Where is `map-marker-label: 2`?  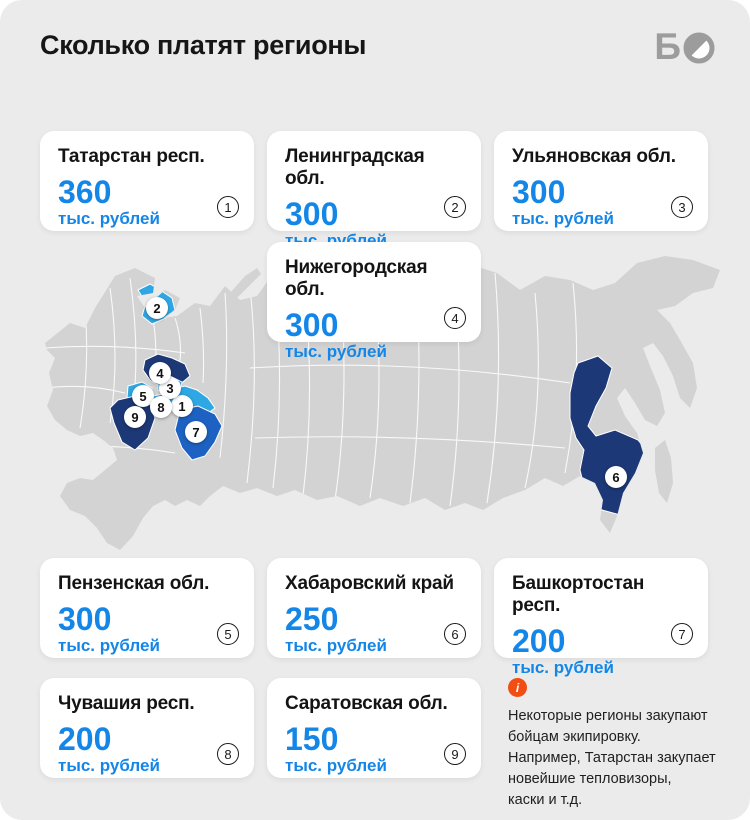 map-marker-label: 2 is located at coordinates (157, 308).